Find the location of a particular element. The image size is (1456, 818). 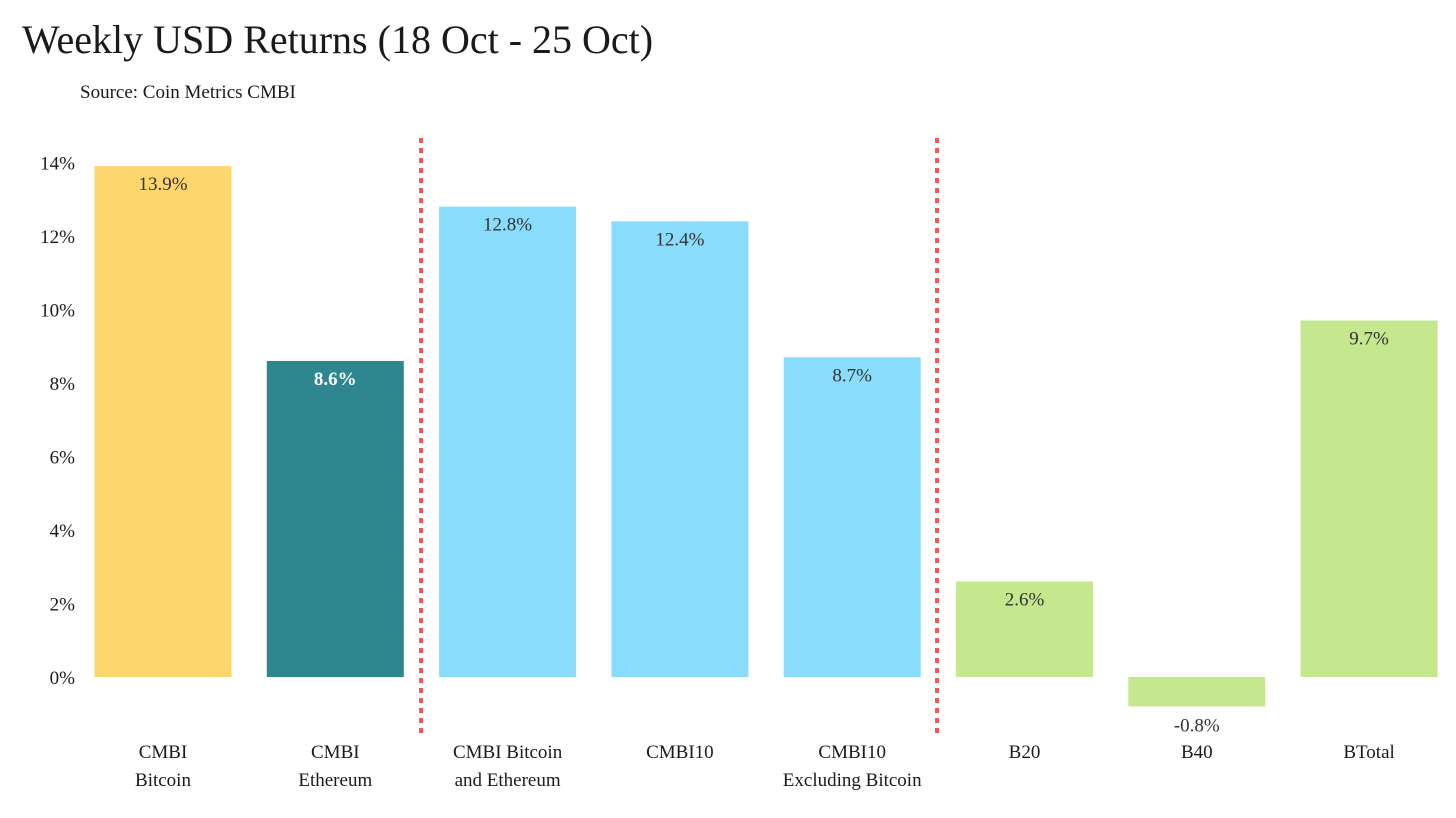

chart-subtitle: Source: Coin Metrics CMBI is located at coordinates (188, 92).